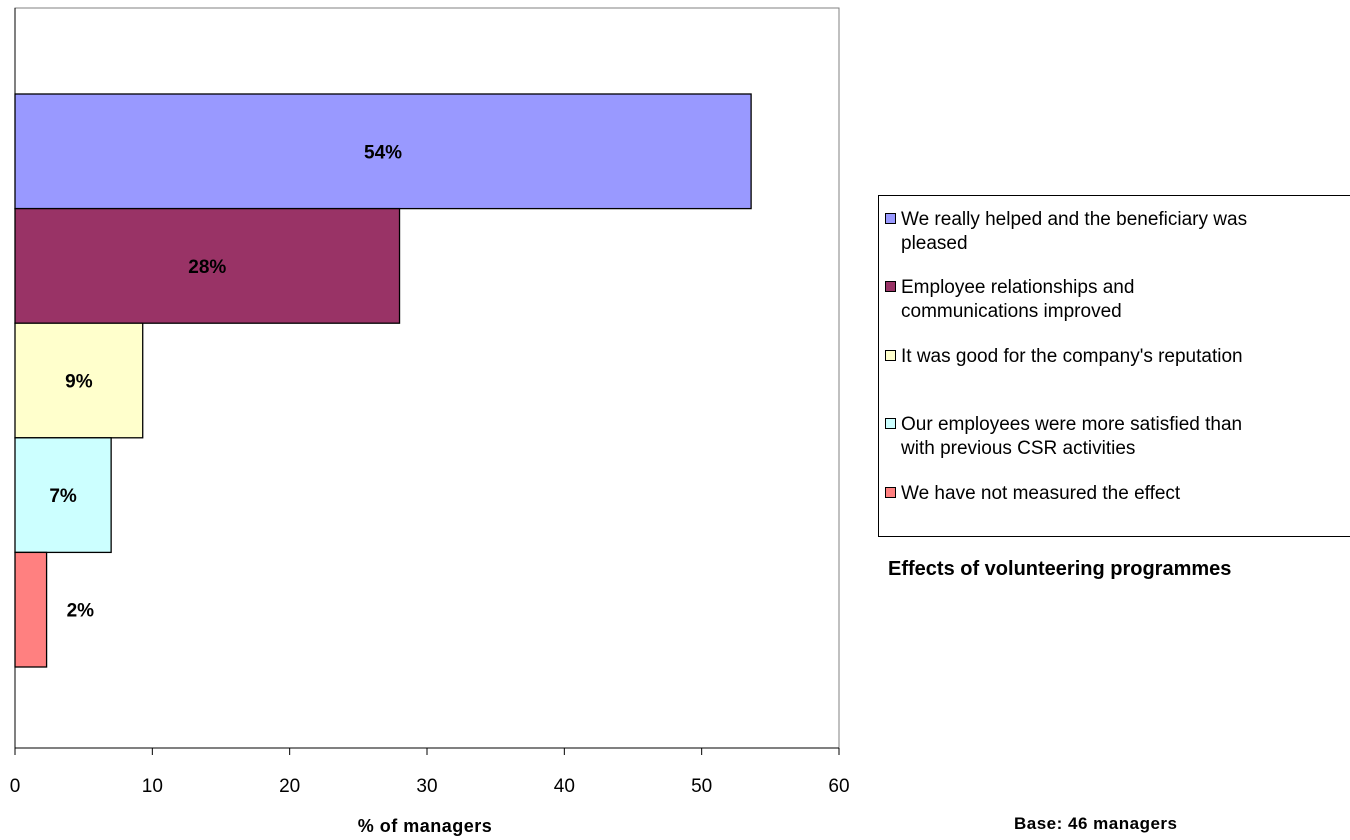  Describe the element at coordinates (425, 826) in the screenshot. I see `x-axis-label: % of managers` at that location.